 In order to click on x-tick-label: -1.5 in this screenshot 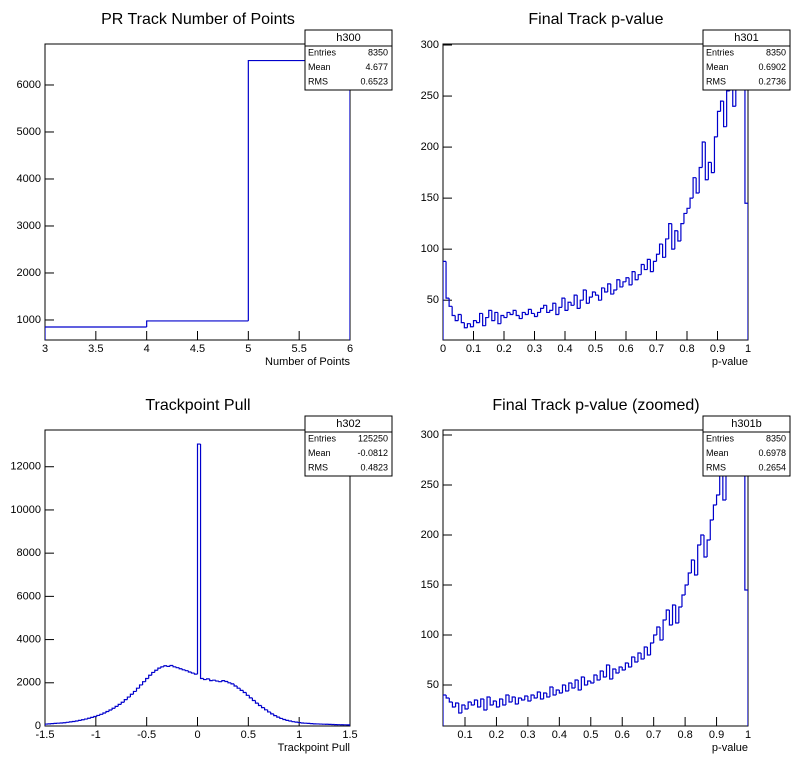, I will do `click(45, 735)`.